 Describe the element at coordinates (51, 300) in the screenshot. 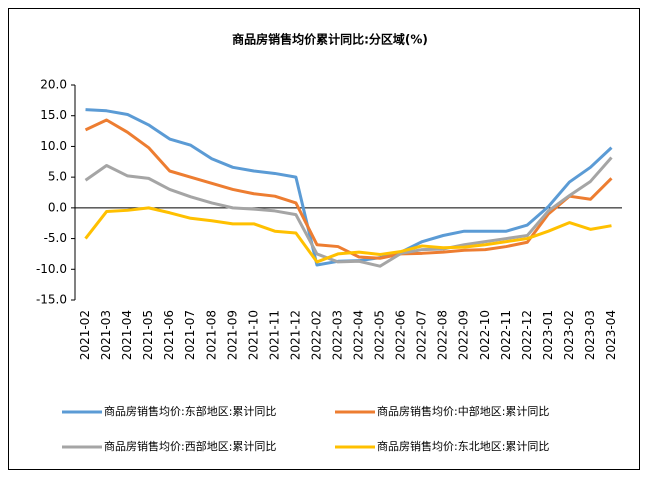

I see `y-tick-label: -15.0` at that location.